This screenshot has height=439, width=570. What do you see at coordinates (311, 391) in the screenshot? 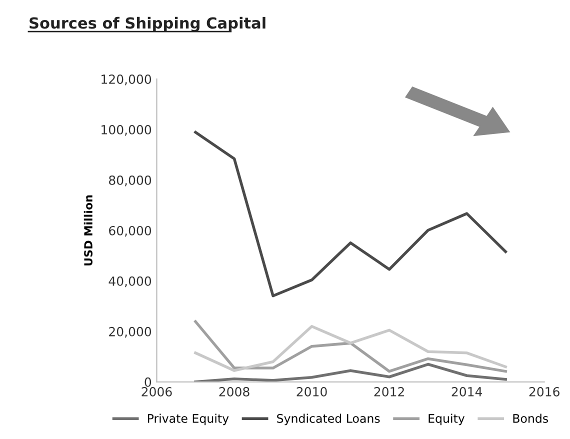
I see `x-tick-label: 2010` at bounding box center [311, 391].